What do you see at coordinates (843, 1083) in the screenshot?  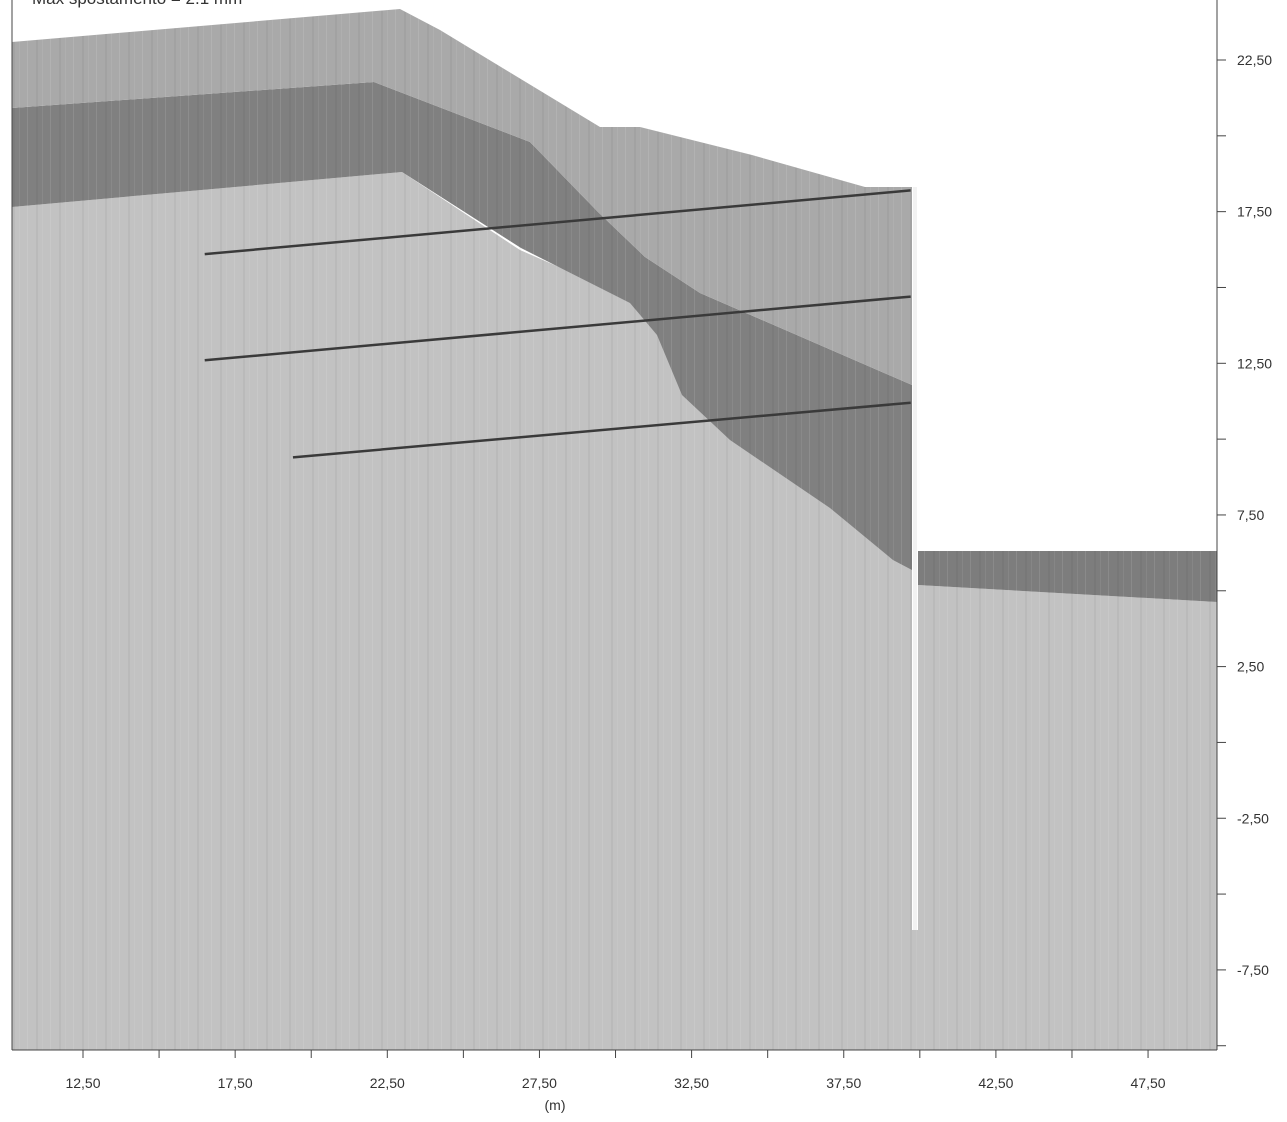 I see `x-tick-label: 37,50` at bounding box center [843, 1083].